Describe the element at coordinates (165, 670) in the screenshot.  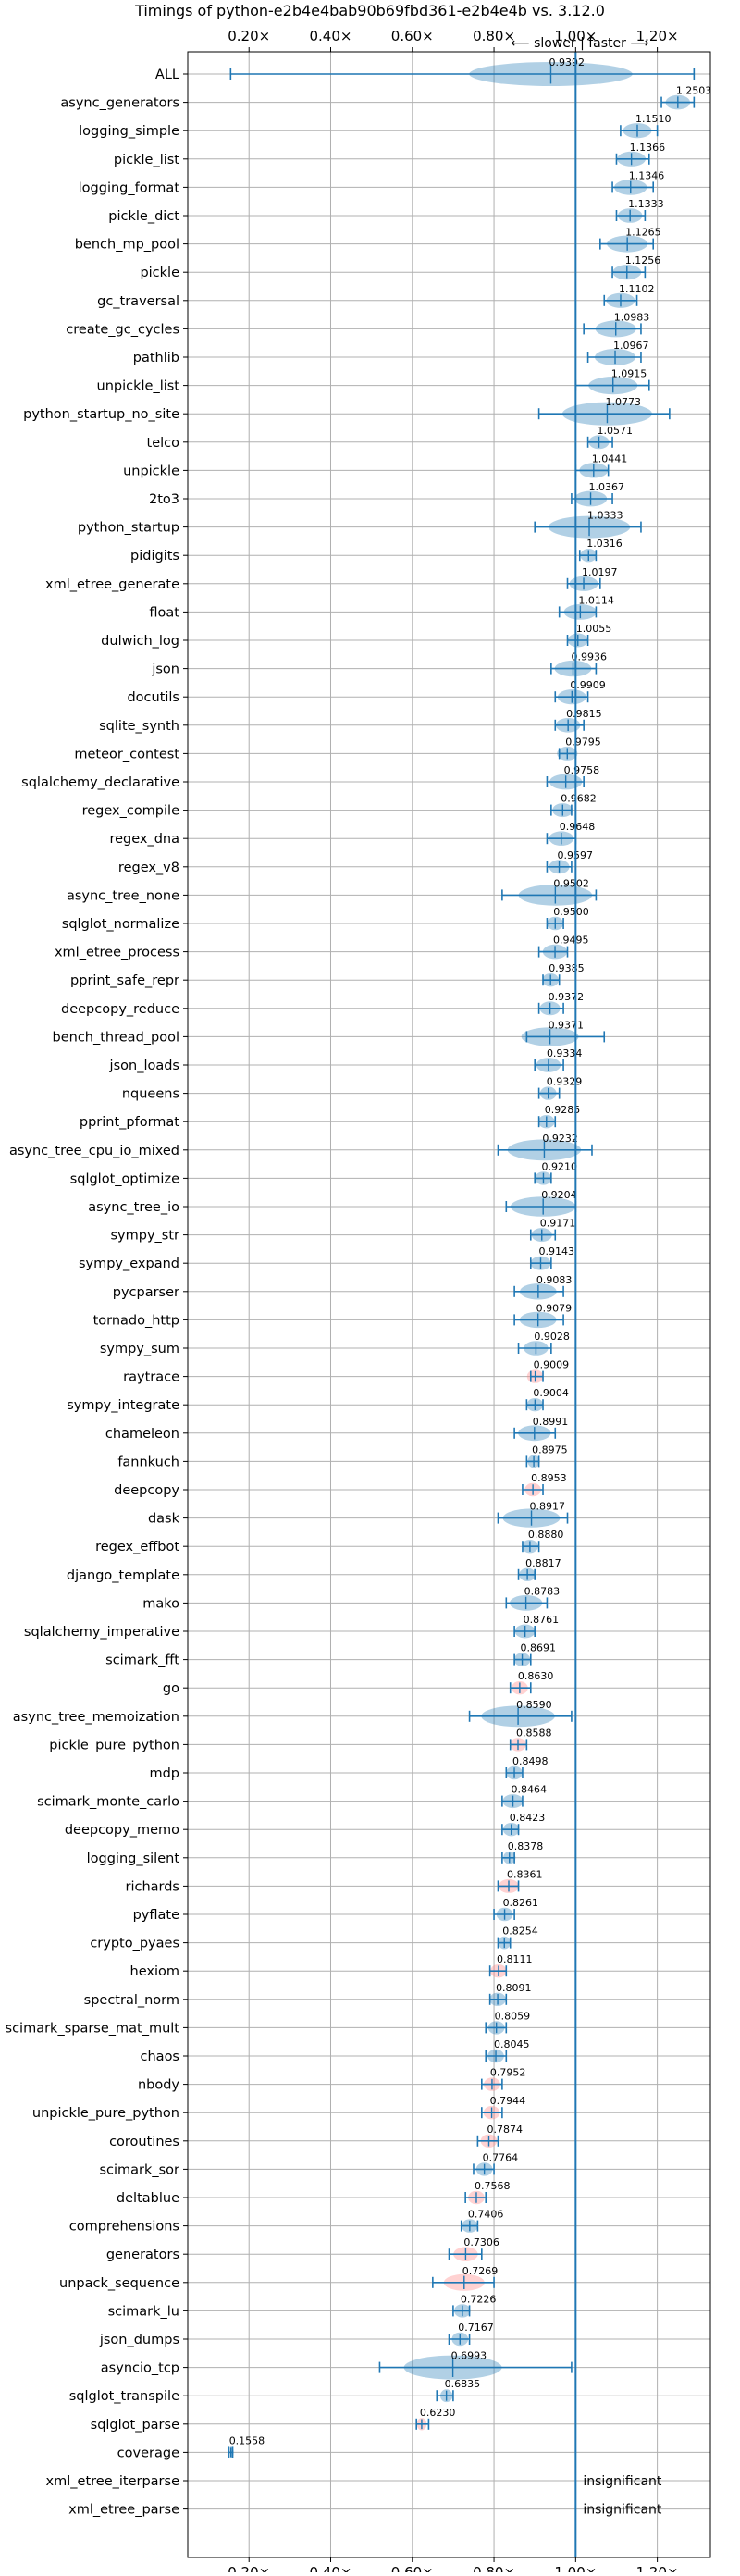
I see `benchmark-label: json` at that location.